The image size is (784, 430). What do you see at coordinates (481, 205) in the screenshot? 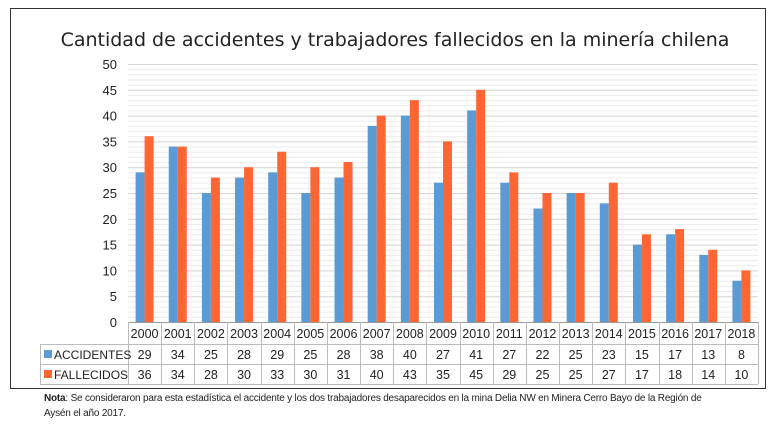
I see `bar-fallecidos-2010` at bounding box center [481, 205].